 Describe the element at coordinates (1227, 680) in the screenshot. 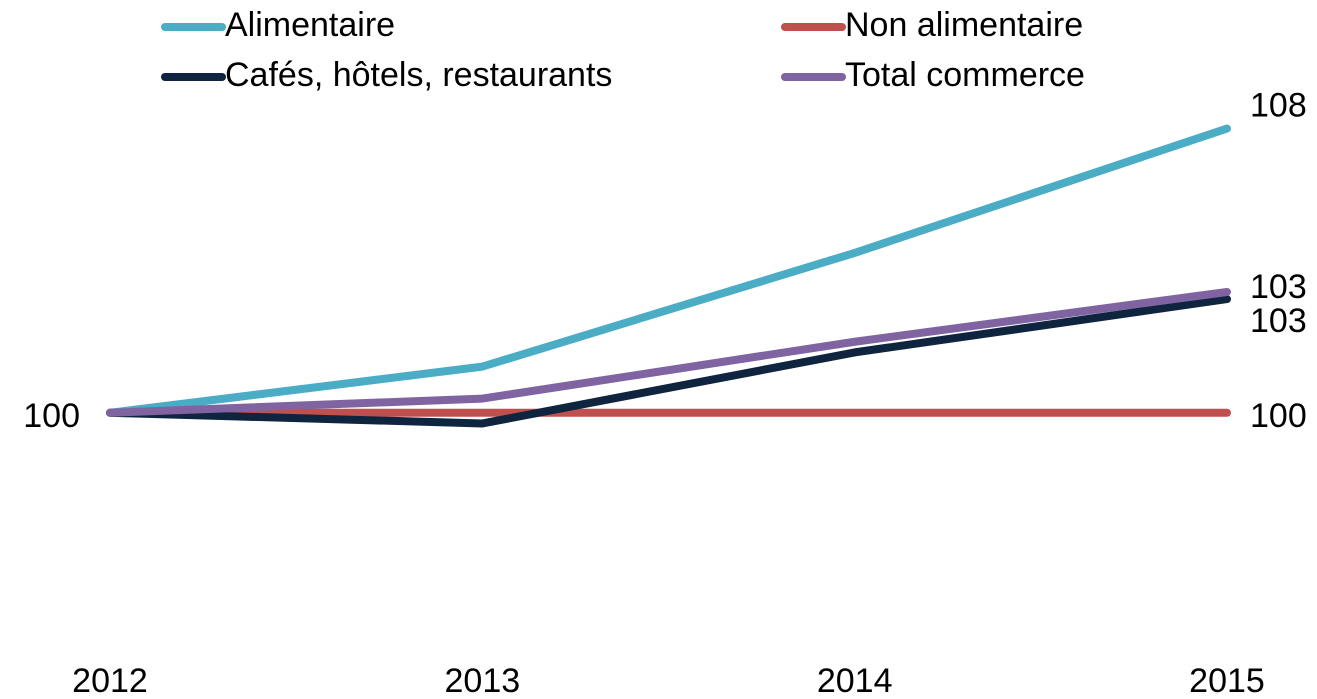

I see `x-tick-label: 2015` at that location.